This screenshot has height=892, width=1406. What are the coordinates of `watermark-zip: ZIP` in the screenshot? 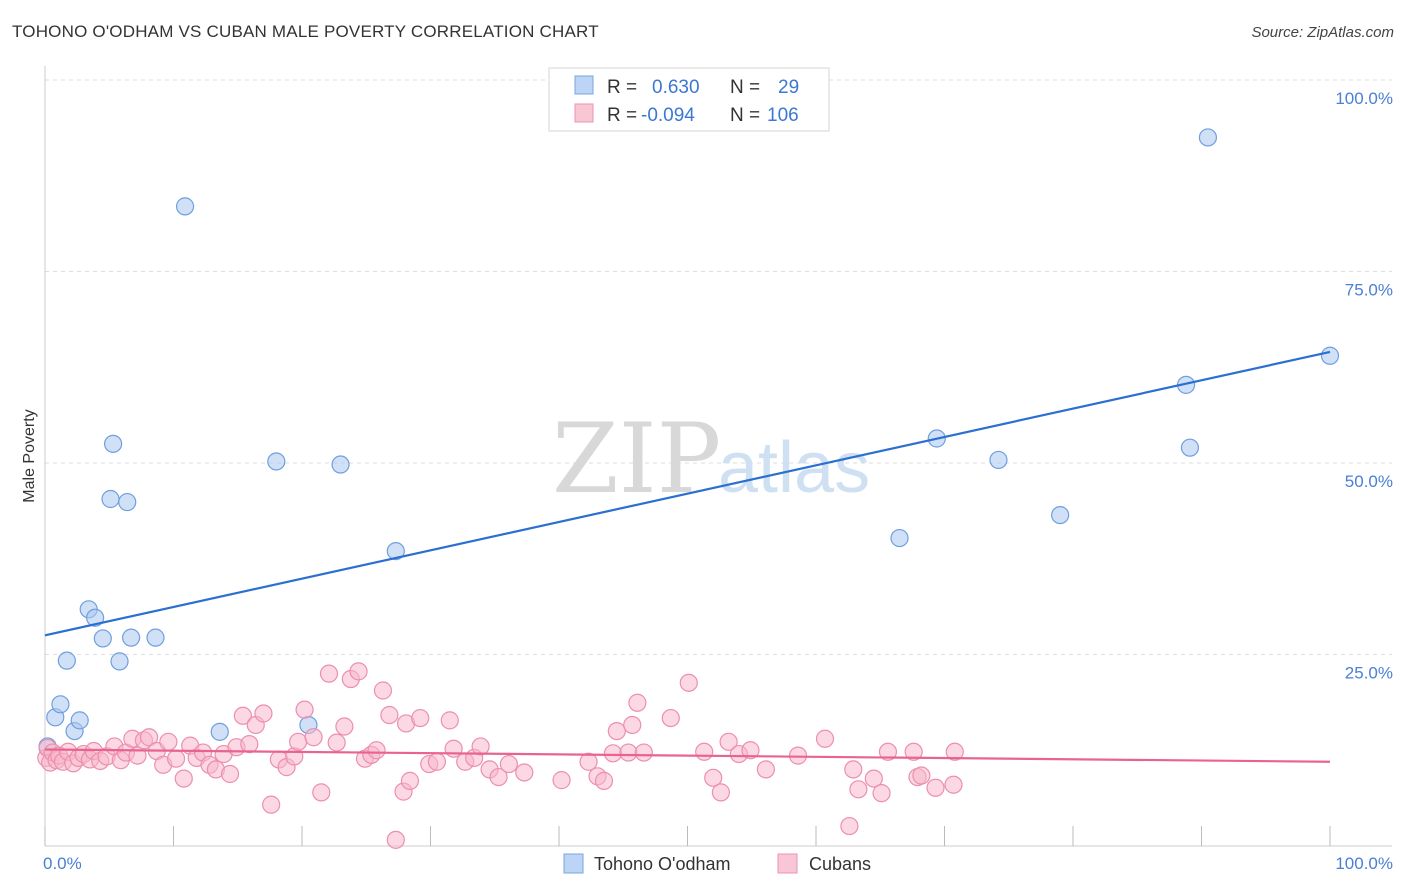 It's located at (636, 459).